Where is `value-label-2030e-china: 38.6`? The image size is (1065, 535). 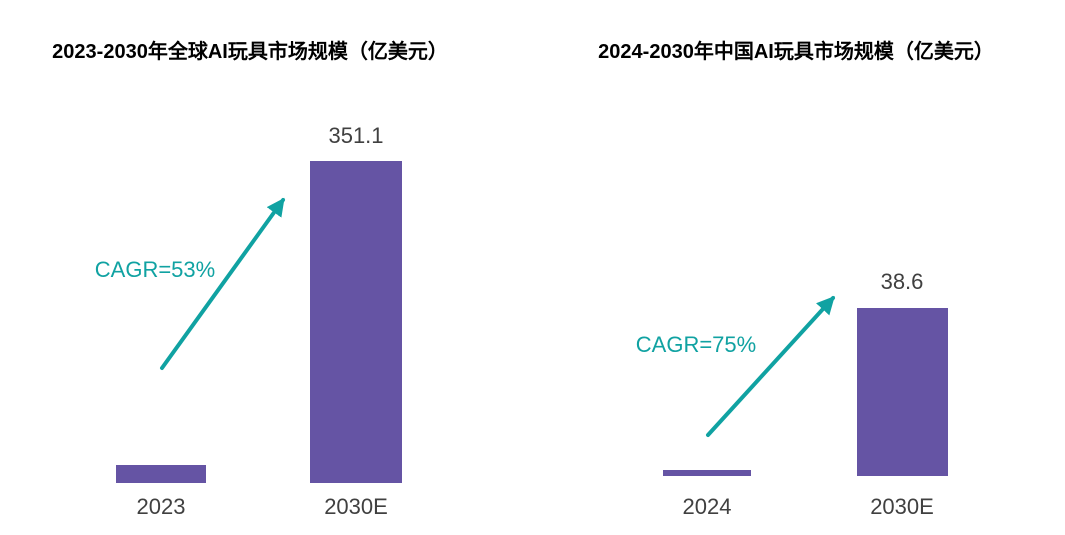 value-label-2030e-china: 38.6 is located at coordinates (902, 281).